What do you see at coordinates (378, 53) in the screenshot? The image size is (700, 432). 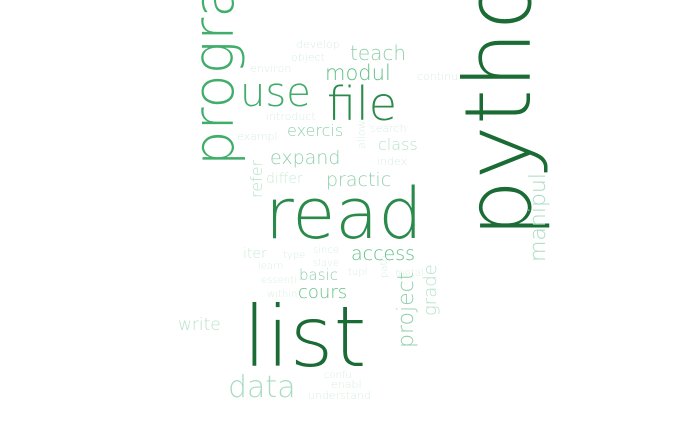 I see `word-teach: teach` at bounding box center [378, 53].